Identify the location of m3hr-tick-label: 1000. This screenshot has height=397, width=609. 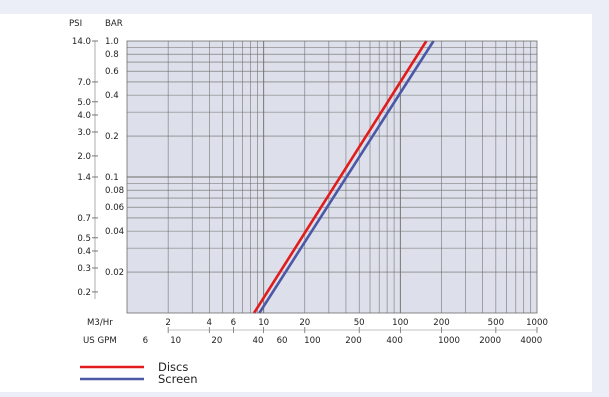
(537, 323).